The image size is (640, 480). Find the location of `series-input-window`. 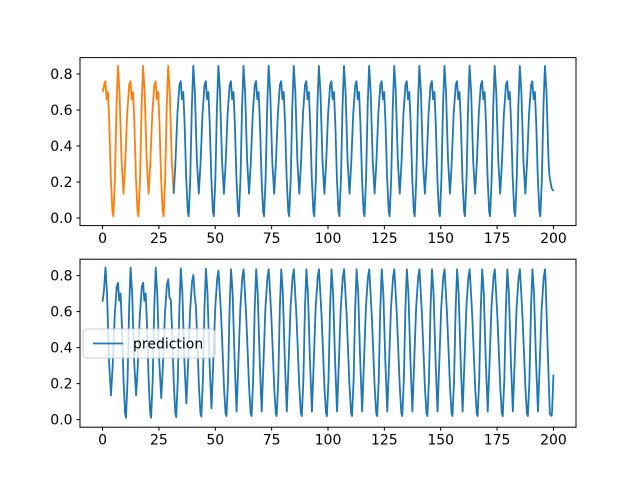

series-input-window is located at coordinates (138, 141).